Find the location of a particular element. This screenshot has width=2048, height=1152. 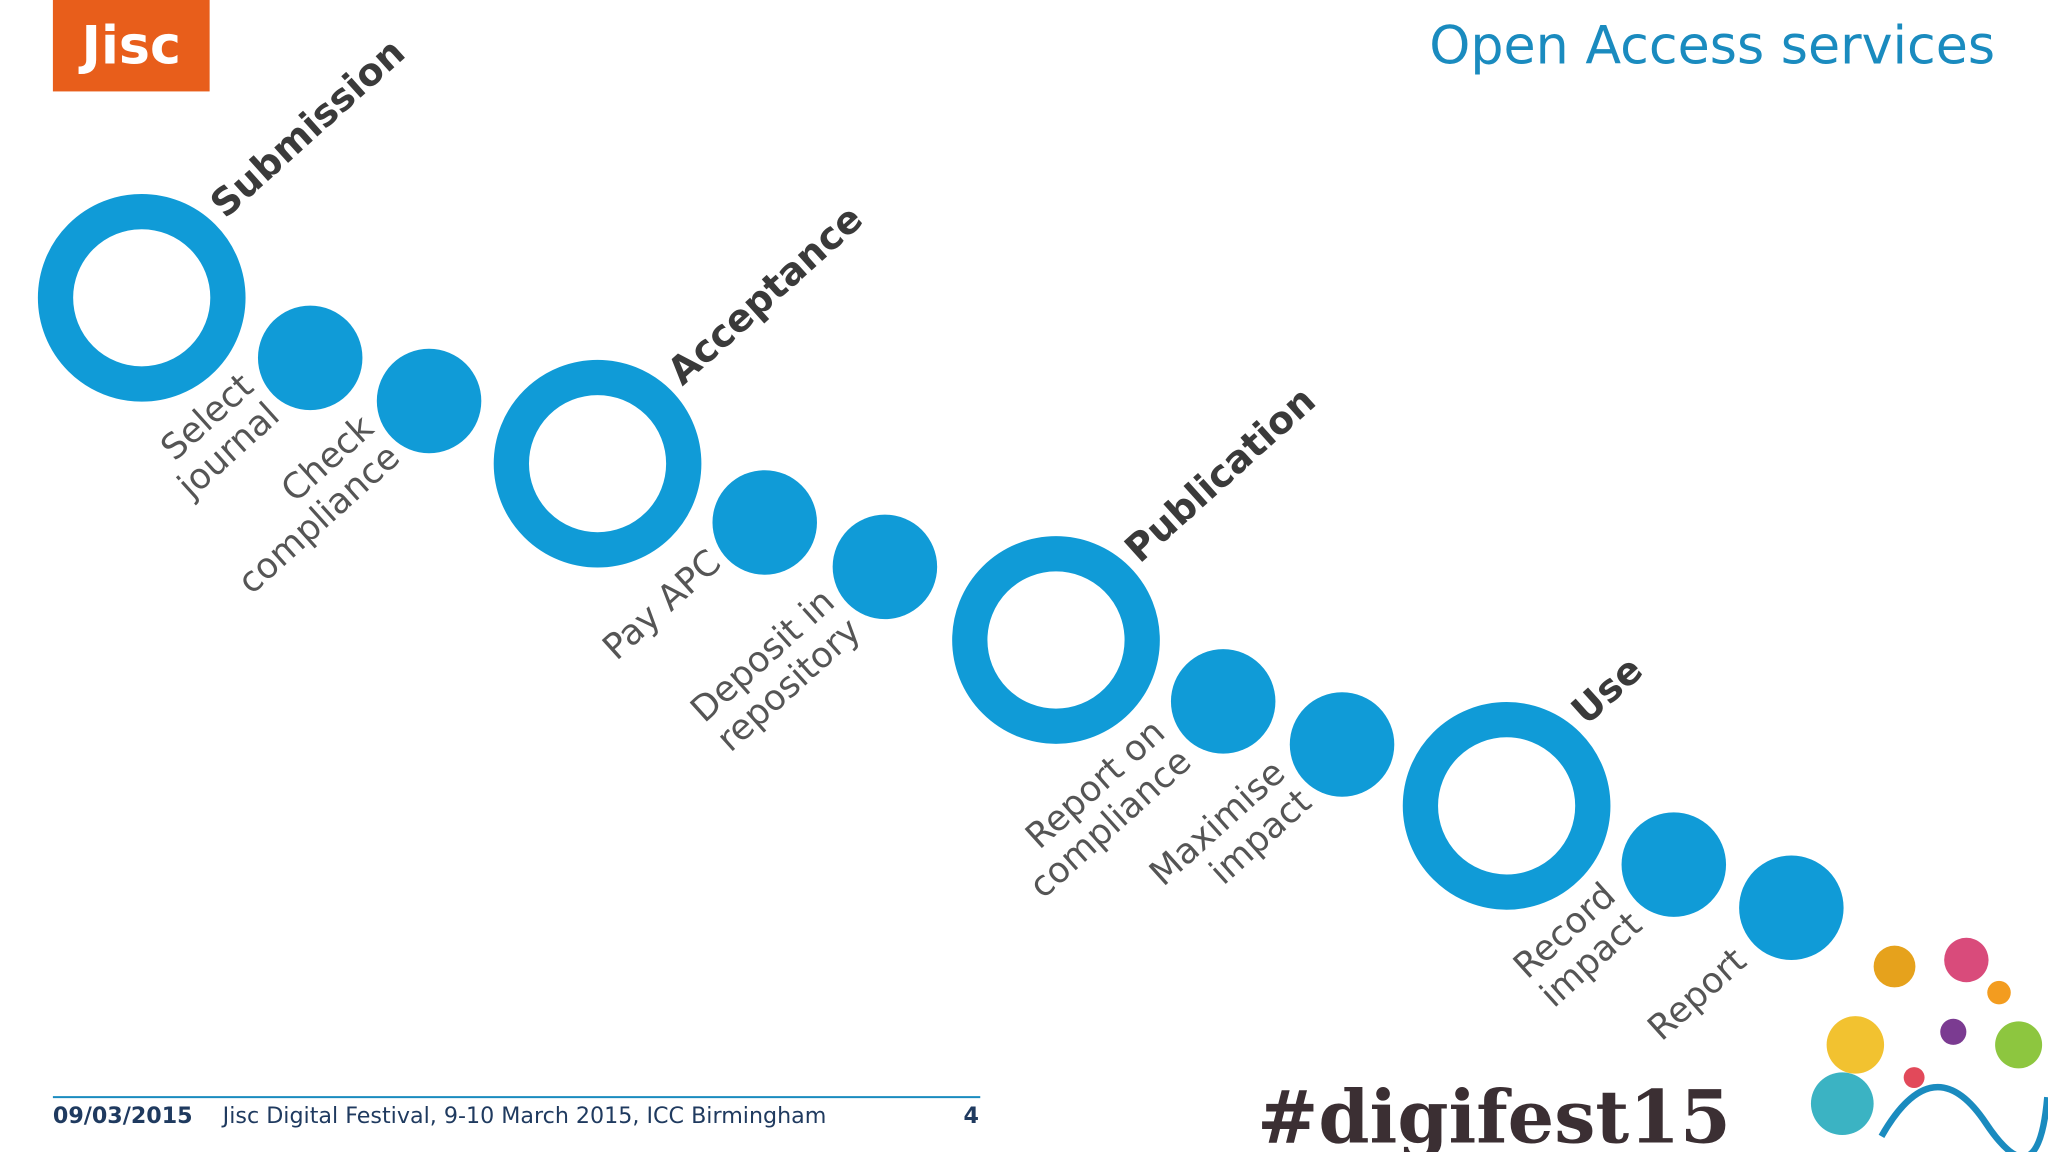

stage-label: Publication is located at coordinates (1220, 474).